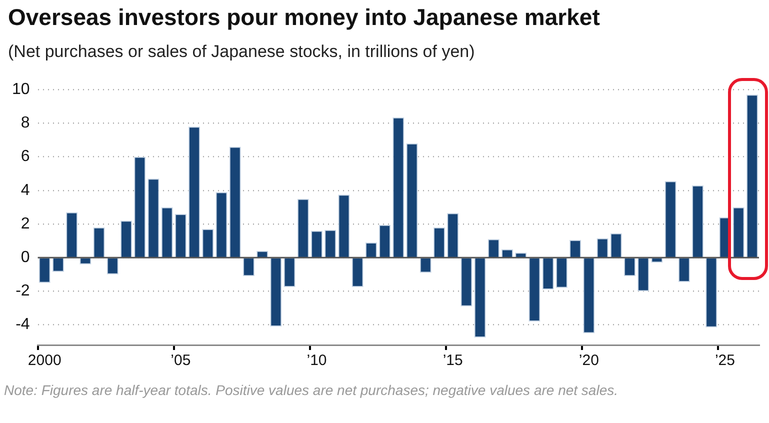 The height and width of the screenshot is (423, 769). What do you see at coordinates (21, 89) in the screenshot?
I see `y-tick-label: 10` at bounding box center [21, 89].